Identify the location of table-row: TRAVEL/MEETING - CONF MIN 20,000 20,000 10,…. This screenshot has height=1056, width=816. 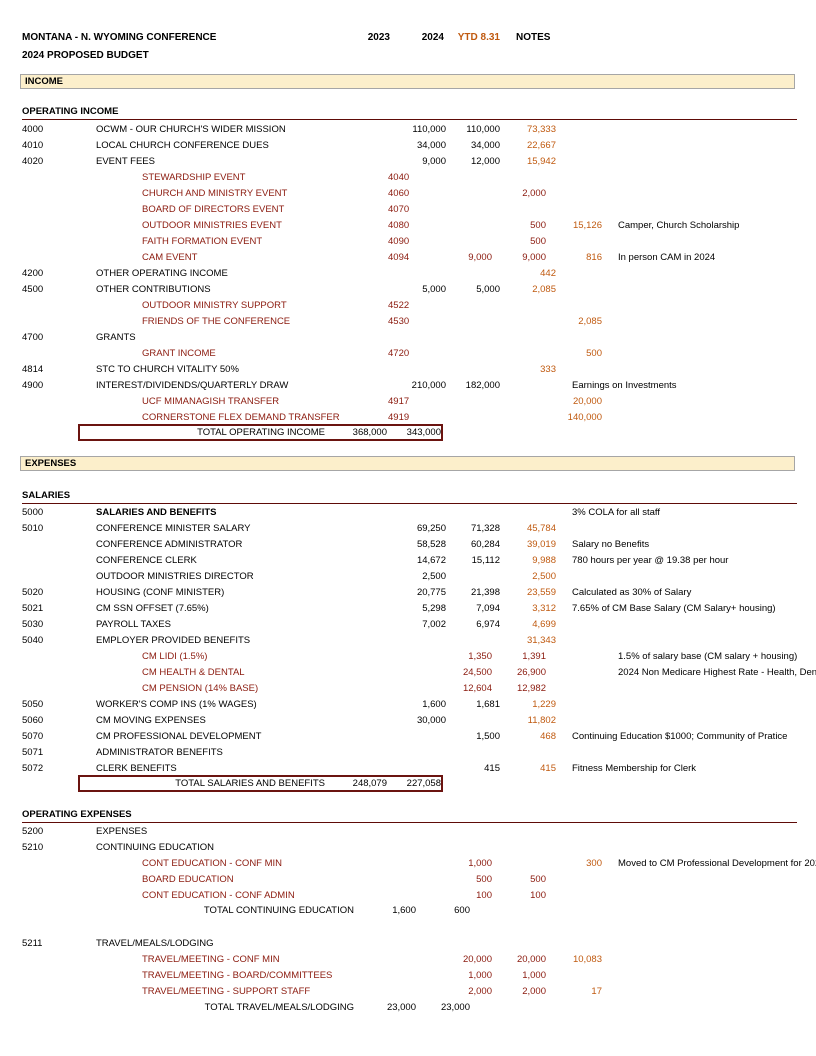
(412, 960).